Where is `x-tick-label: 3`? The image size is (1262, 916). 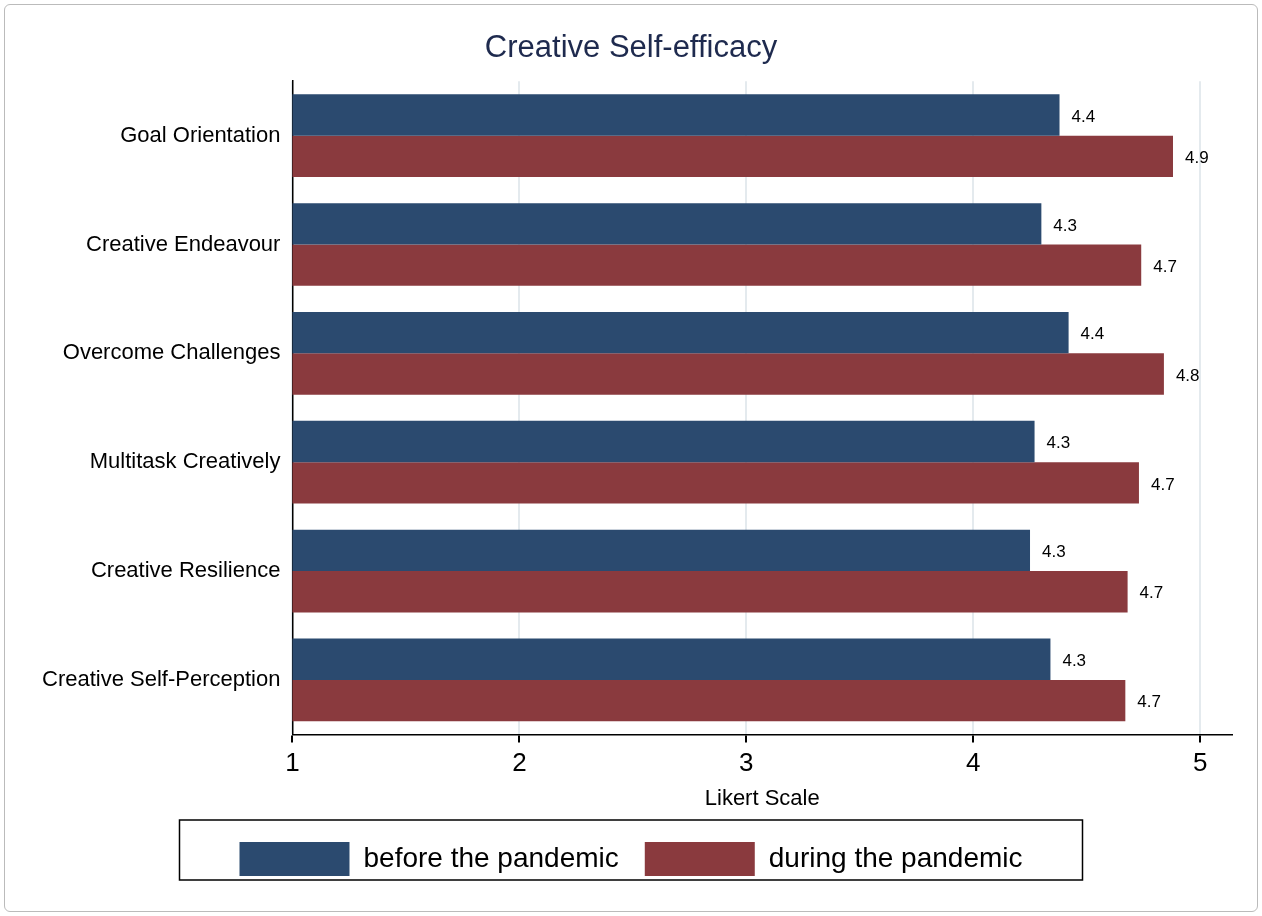
x-tick-label: 3 is located at coordinates (746, 762).